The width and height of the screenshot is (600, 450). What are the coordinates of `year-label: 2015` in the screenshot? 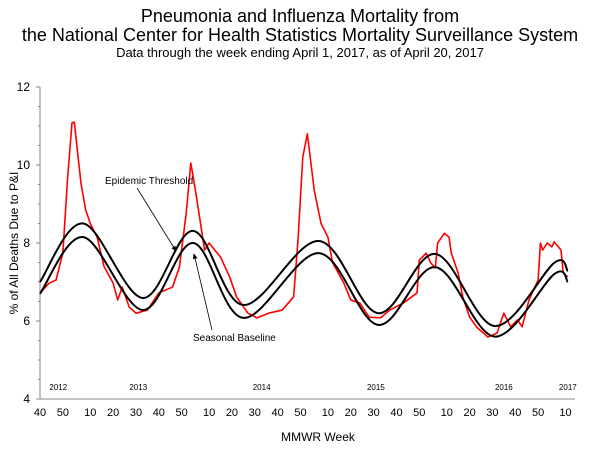 It's located at (376, 387).